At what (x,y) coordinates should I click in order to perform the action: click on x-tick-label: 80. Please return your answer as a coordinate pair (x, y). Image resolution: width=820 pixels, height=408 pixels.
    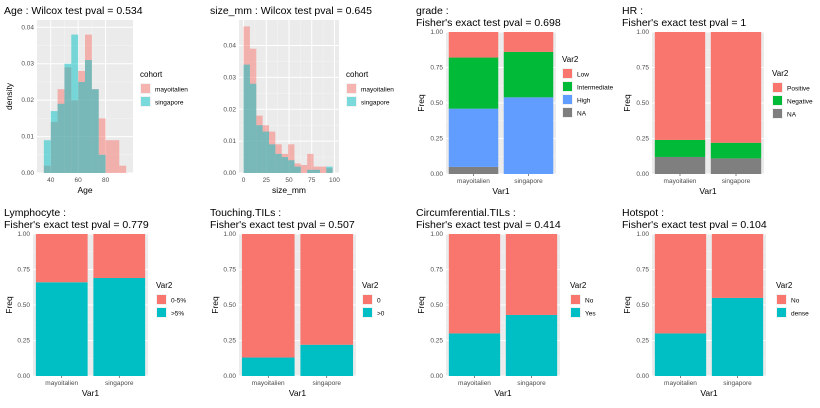
    Looking at the image, I should click on (106, 180).